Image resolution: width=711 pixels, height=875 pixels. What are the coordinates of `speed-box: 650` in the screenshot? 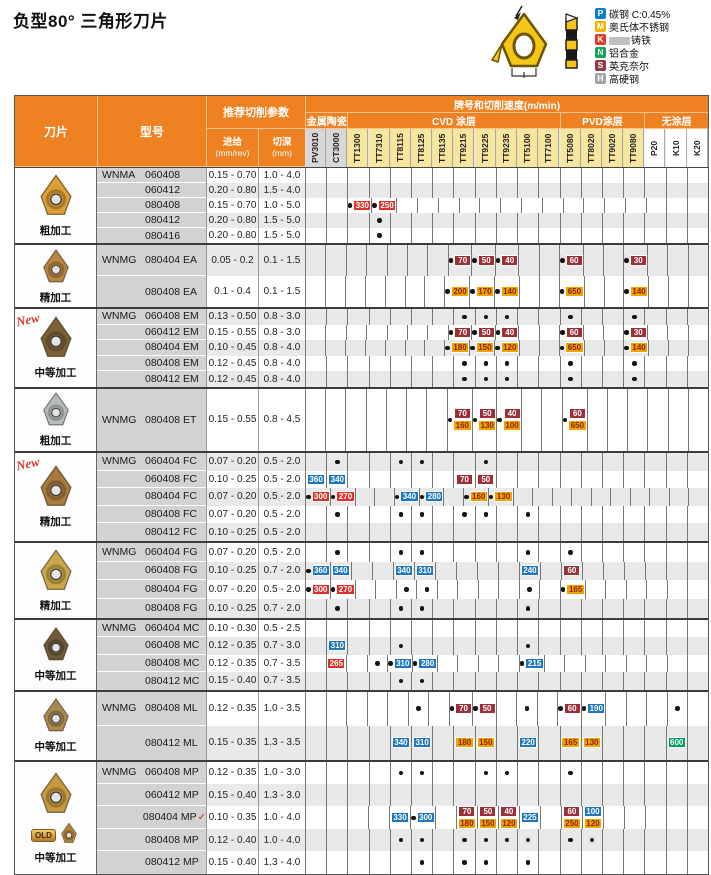 It's located at (574, 348).